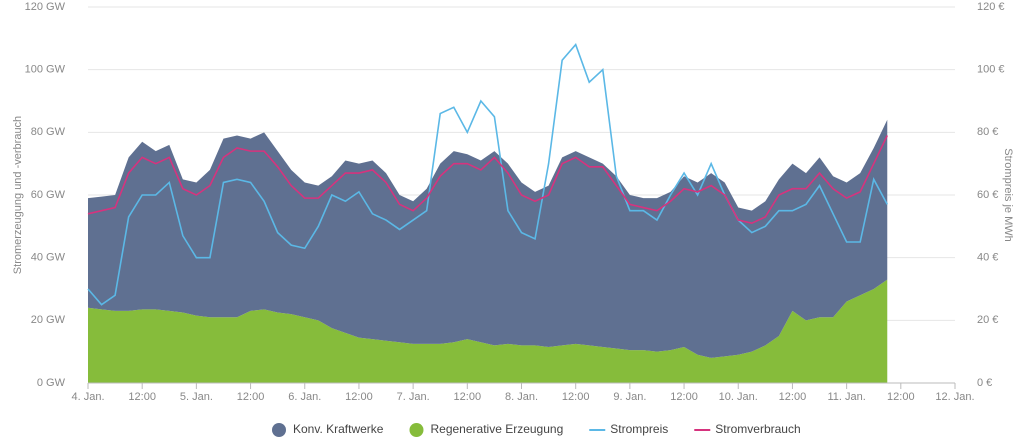 The height and width of the screenshot is (439, 1020). Describe the element at coordinates (987, 258) in the screenshot. I see `y2-tick-label: 40 €` at that location.